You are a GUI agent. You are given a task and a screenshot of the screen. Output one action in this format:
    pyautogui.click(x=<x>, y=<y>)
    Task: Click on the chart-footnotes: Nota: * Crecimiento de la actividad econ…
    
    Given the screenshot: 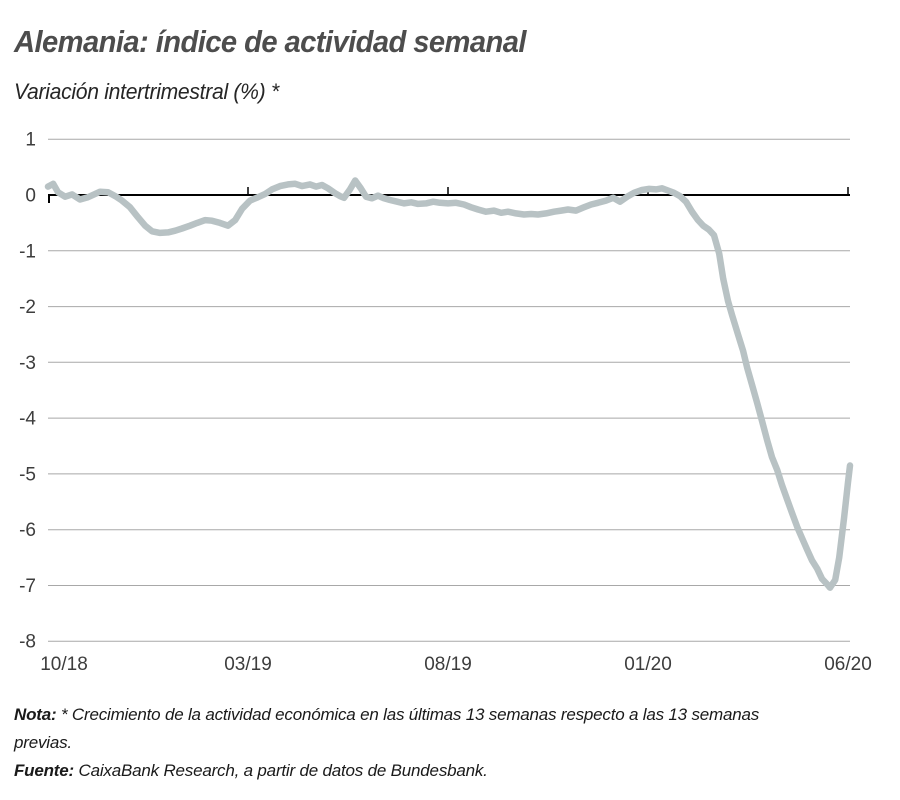 What is the action you would take?
    pyautogui.click(x=450, y=743)
    